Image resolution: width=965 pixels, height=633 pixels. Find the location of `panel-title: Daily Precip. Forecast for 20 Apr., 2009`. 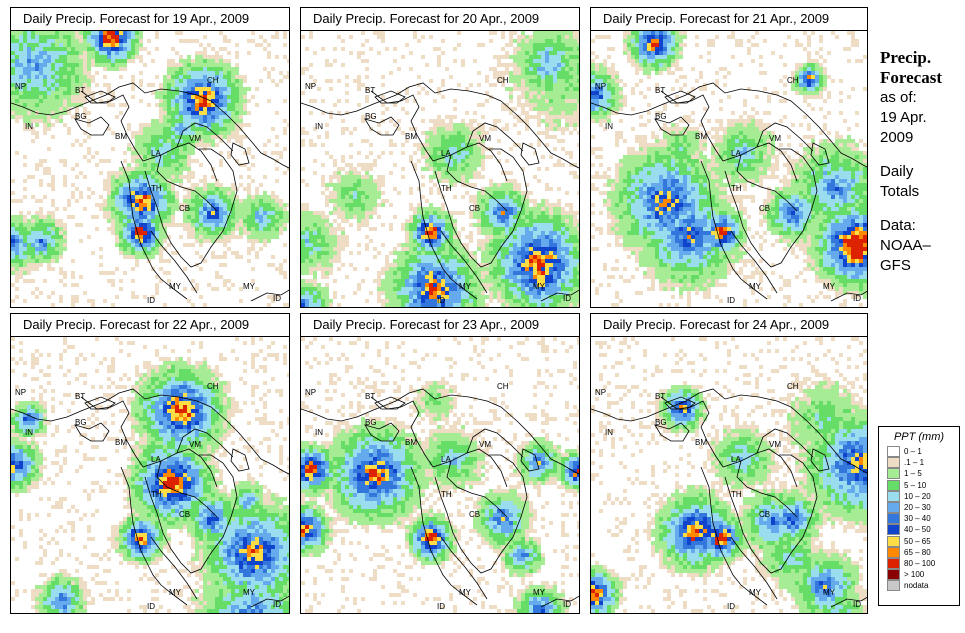

panel-title: Daily Precip. Forecast for 20 Apr., 2009 is located at coordinates (440, 19).